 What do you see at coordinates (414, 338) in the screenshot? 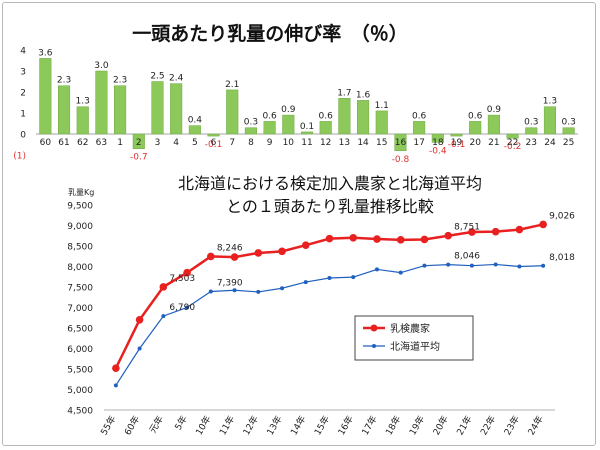
I see `line-chart-legend: 乳検農家 北海道平均` at bounding box center [414, 338].